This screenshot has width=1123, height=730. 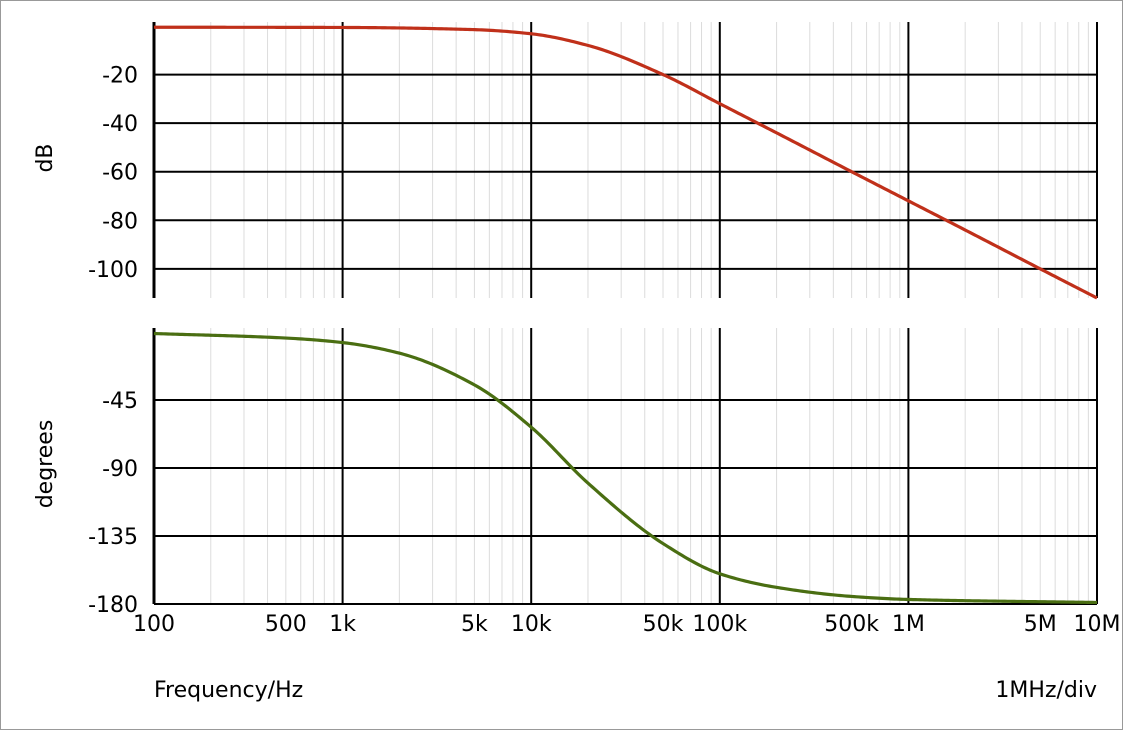 I want to click on x-tick-label: 100k, so click(x=719, y=624).